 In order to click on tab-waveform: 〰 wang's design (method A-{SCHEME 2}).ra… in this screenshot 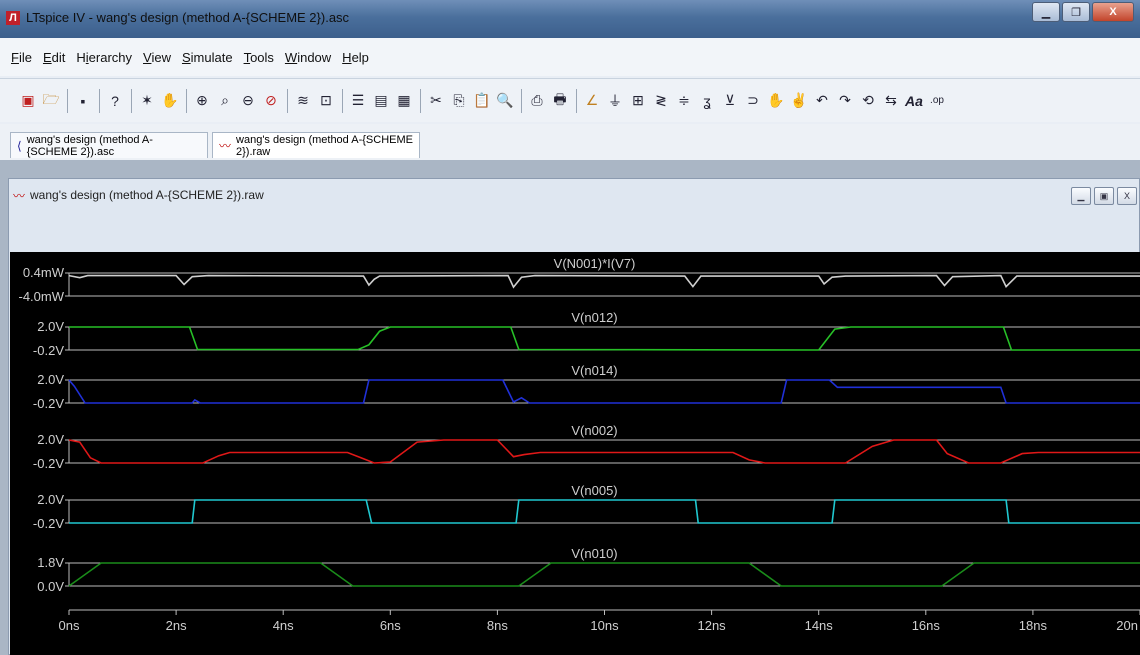, I will do `click(316, 145)`.